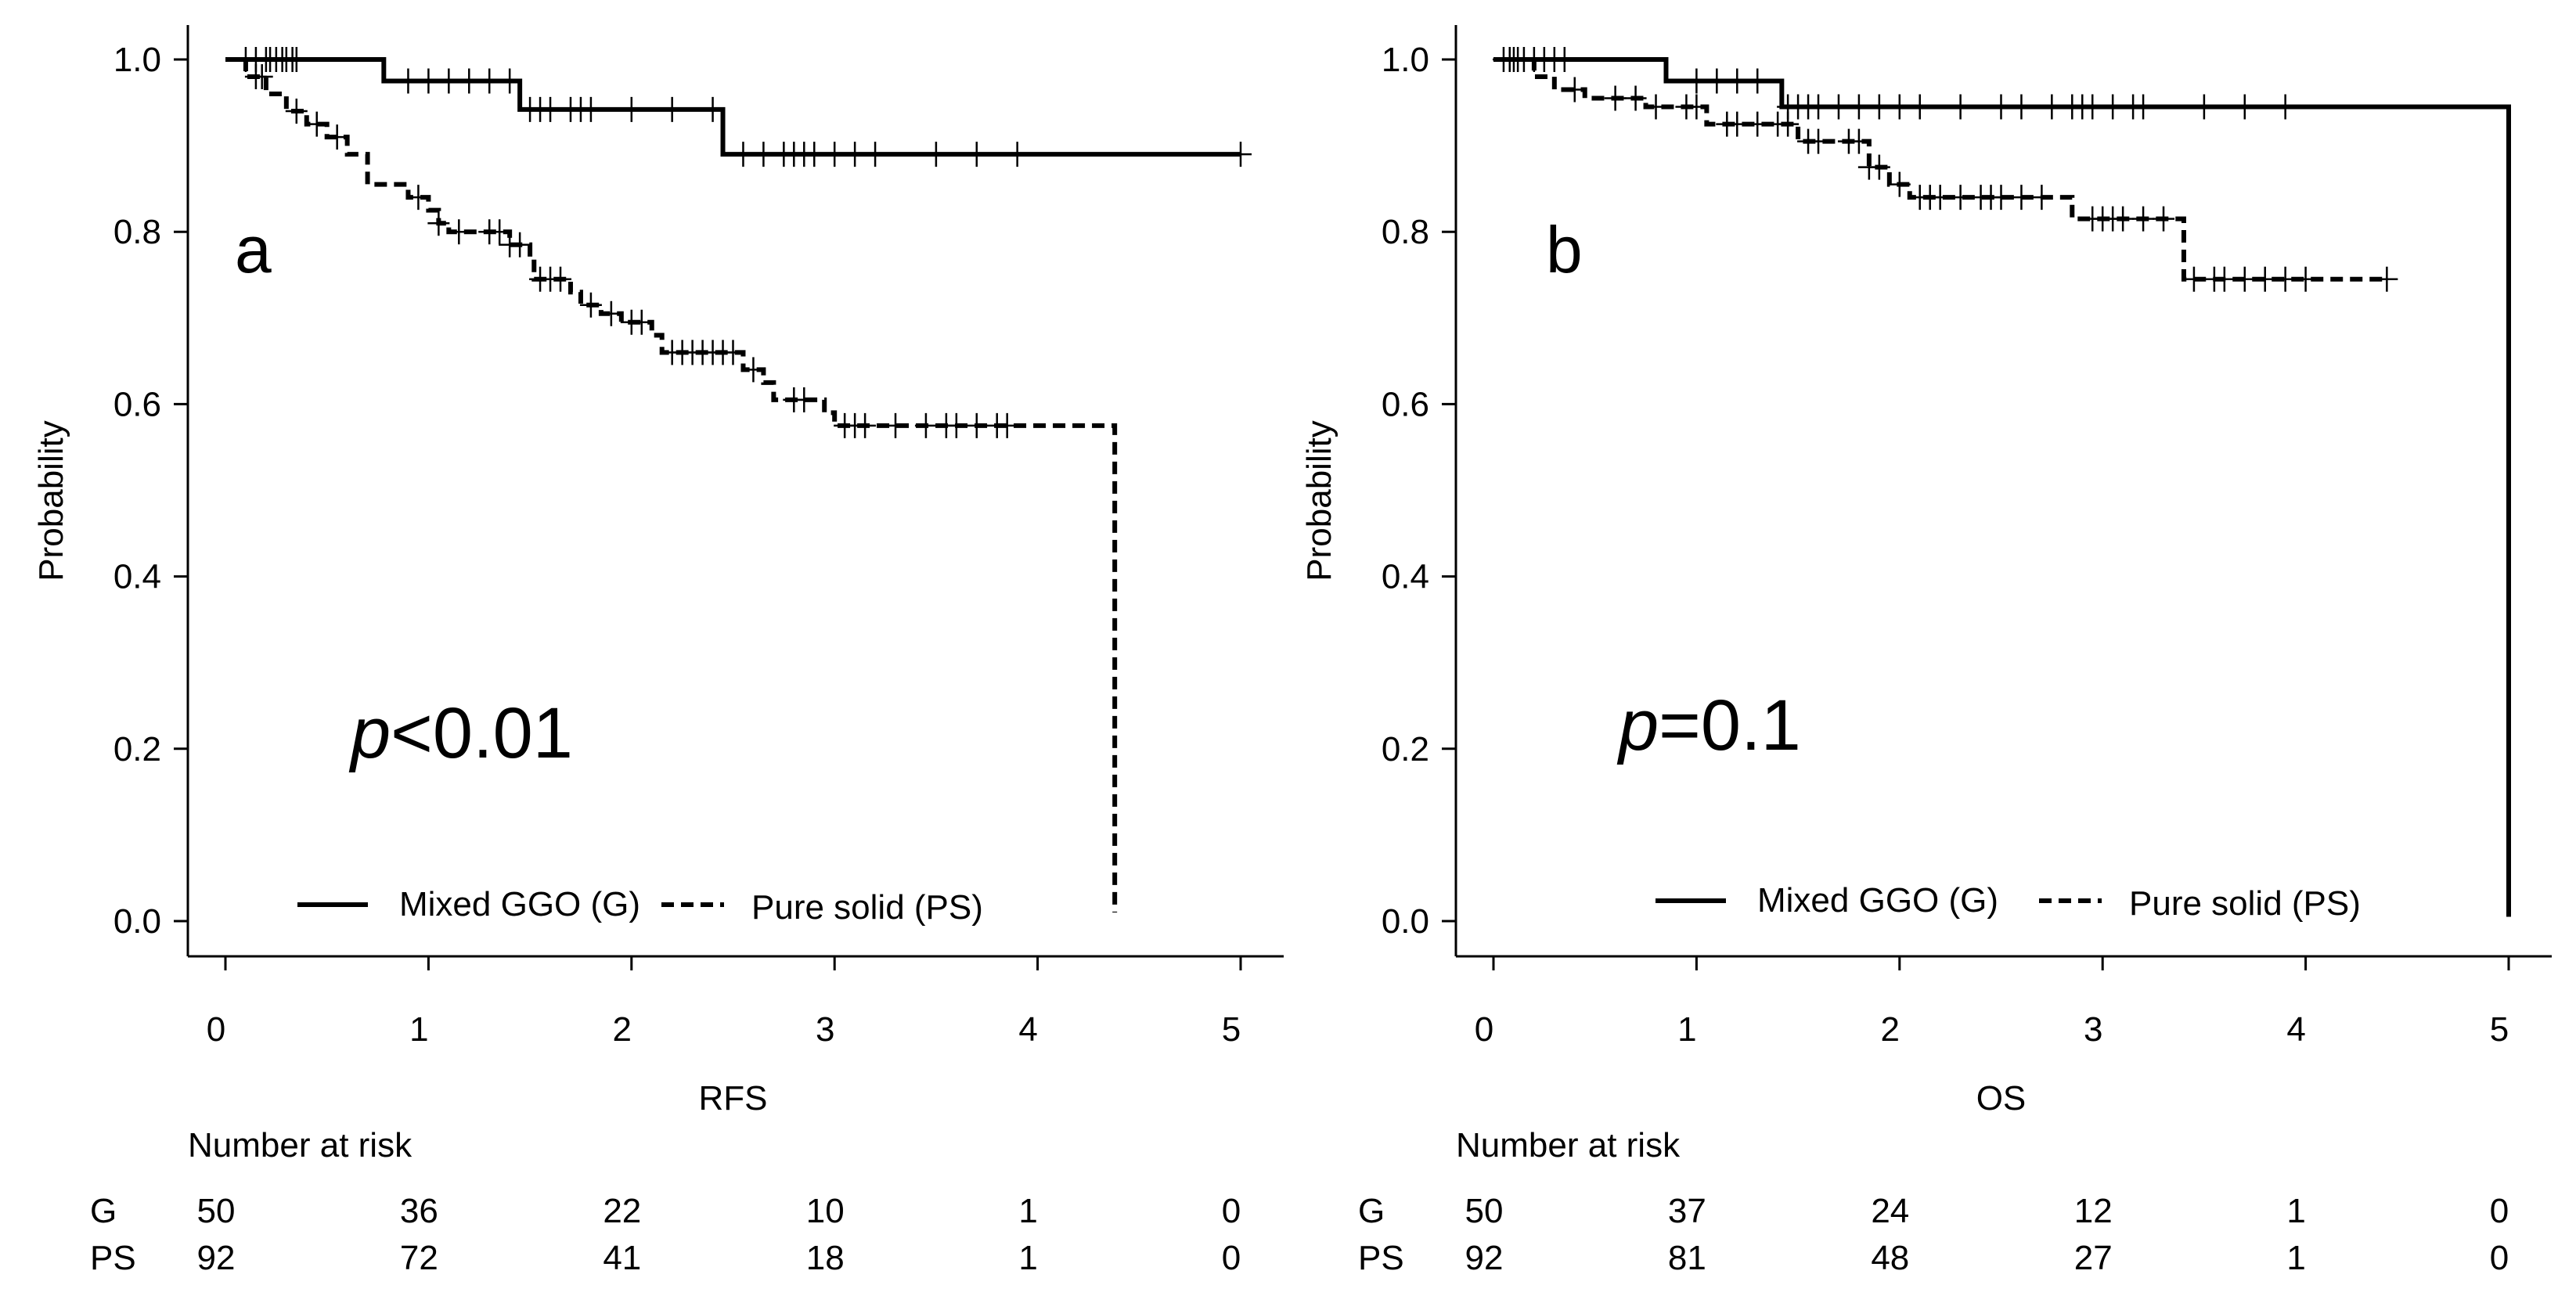  Describe the element at coordinates (825, 1258) in the screenshot. I see `risk-value: 18` at that location.